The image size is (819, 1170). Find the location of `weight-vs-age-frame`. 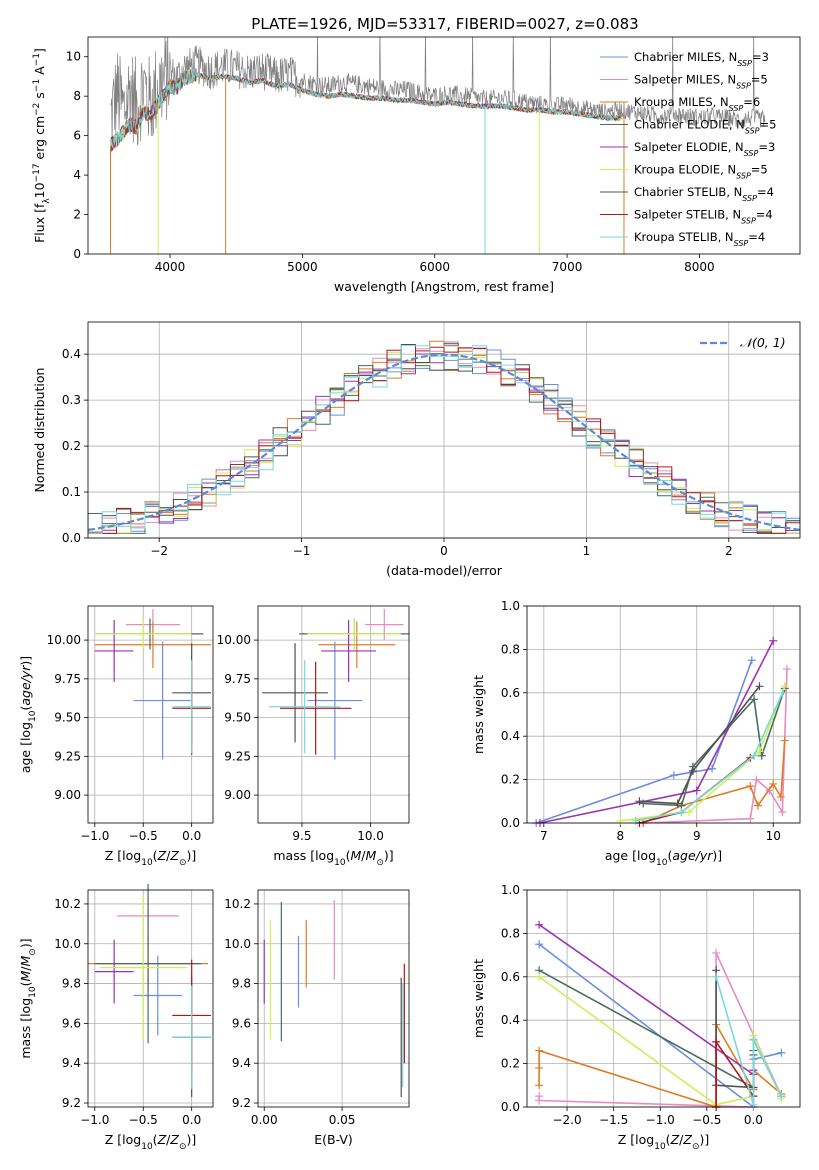

weight-vs-age-frame is located at coordinates (663, 714).